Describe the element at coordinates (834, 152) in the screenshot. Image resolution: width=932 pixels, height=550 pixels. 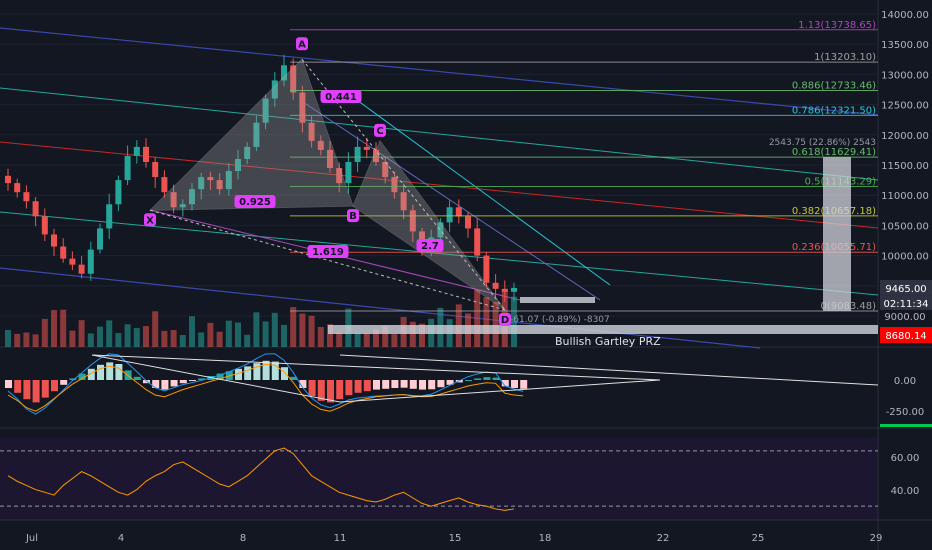
I see `fib-label: 0.618(11629.41)` at that location.